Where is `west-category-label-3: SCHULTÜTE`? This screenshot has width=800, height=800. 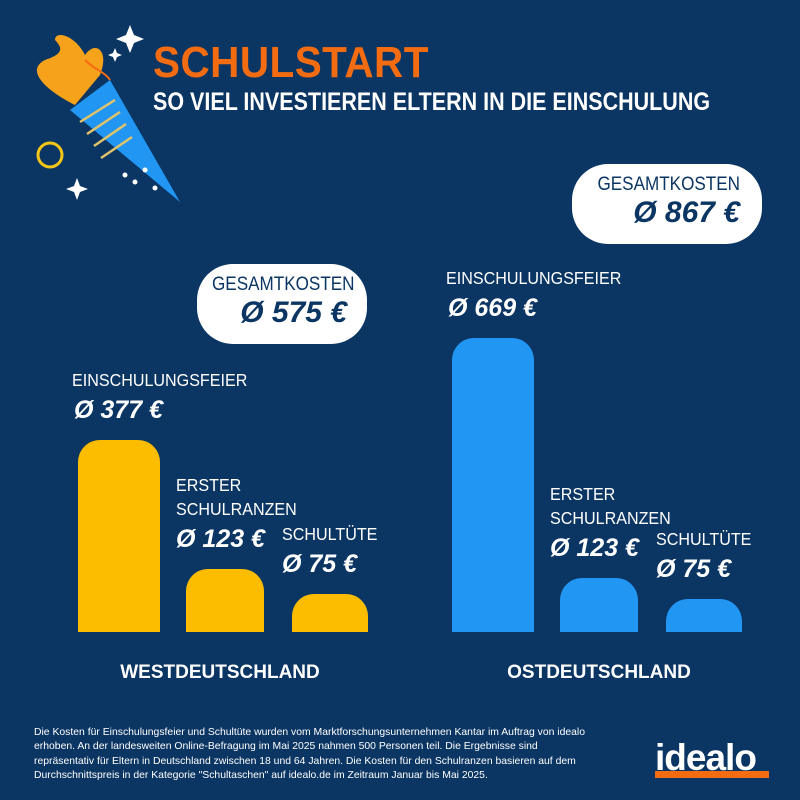
west-category-label-3: SCHULTÜTE is located at coordinates (330, 533).